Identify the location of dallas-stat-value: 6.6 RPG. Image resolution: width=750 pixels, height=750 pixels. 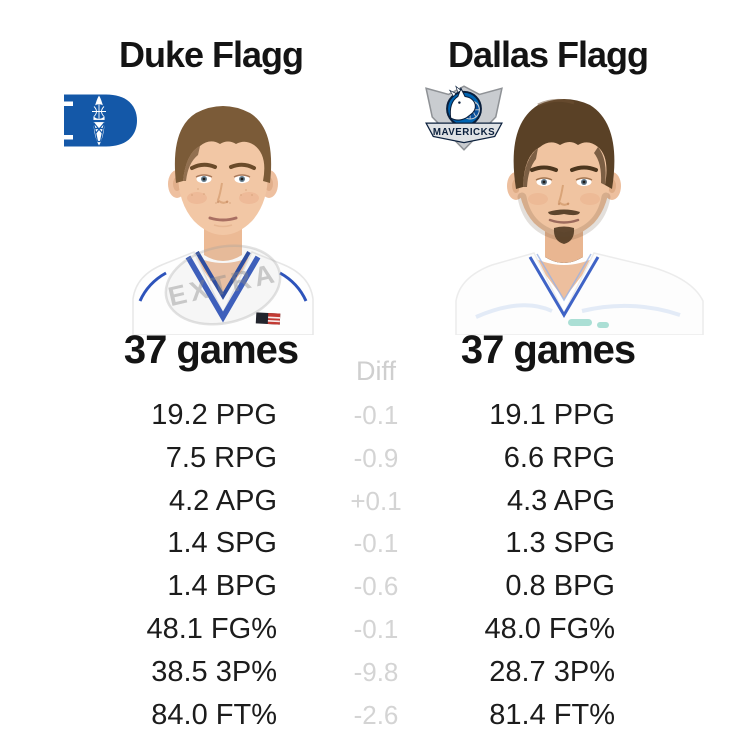
(559, 457).